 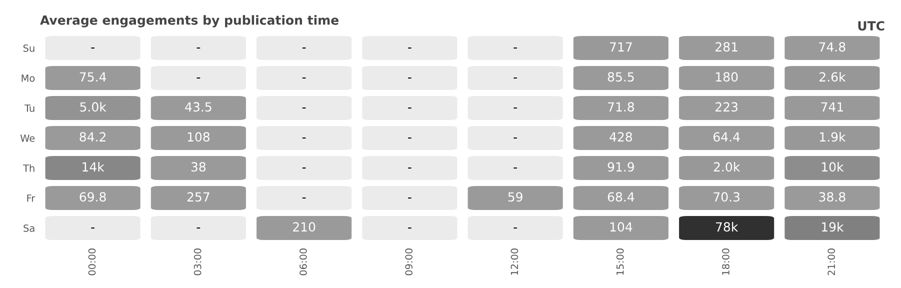 I want to click on data-label: 10k, so click(x=833, y=167).